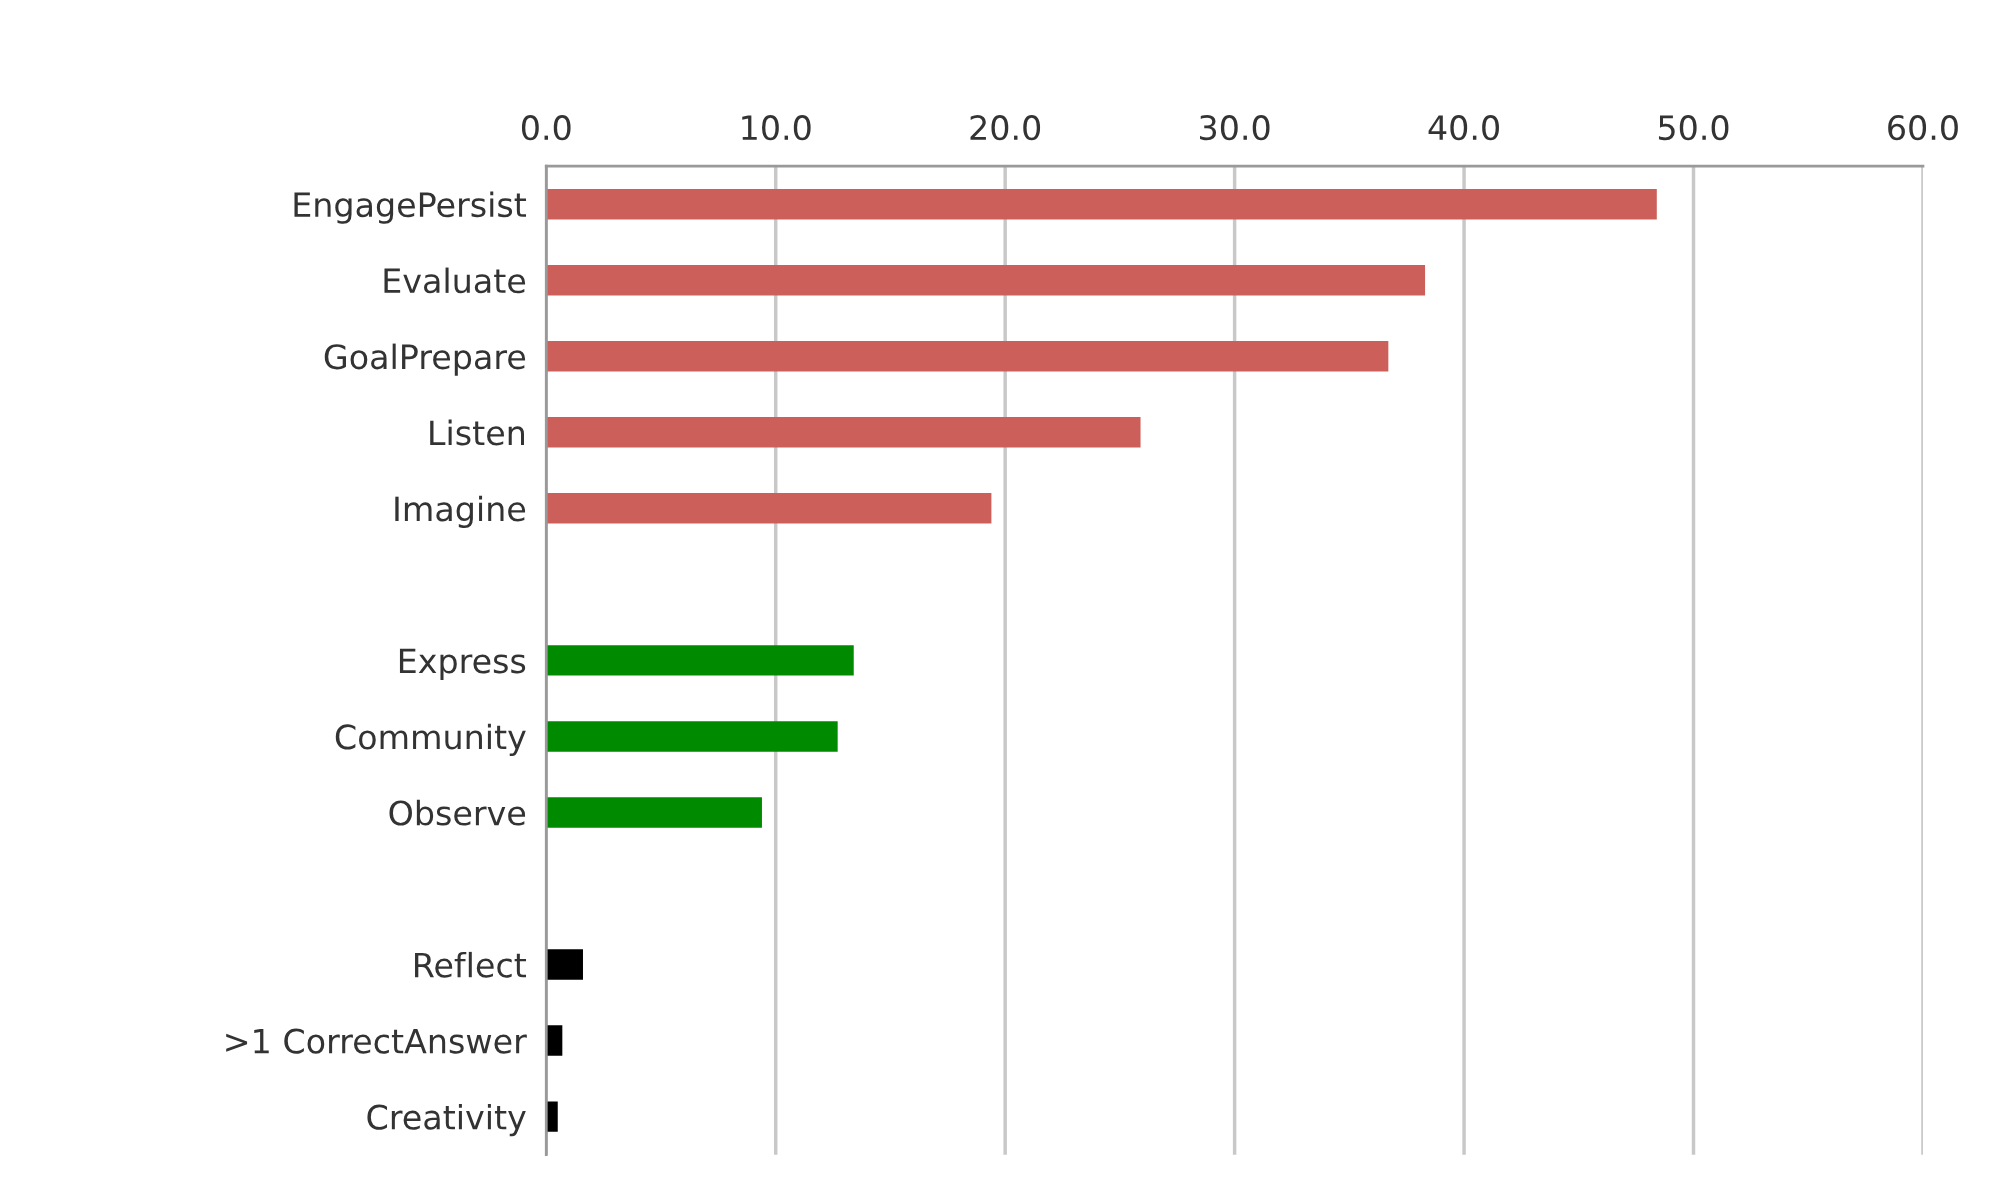 The height and width of the screenshot is (1204, 2001). What do you see at coordinates (457, 812) in the screenshot?
I see `y-tick-label: Observe` at bounding box center [457, 812].